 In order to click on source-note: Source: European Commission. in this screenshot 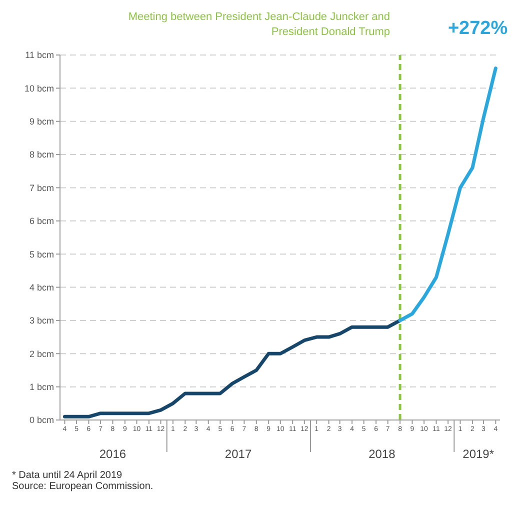, I will do `click(83, 486)`.